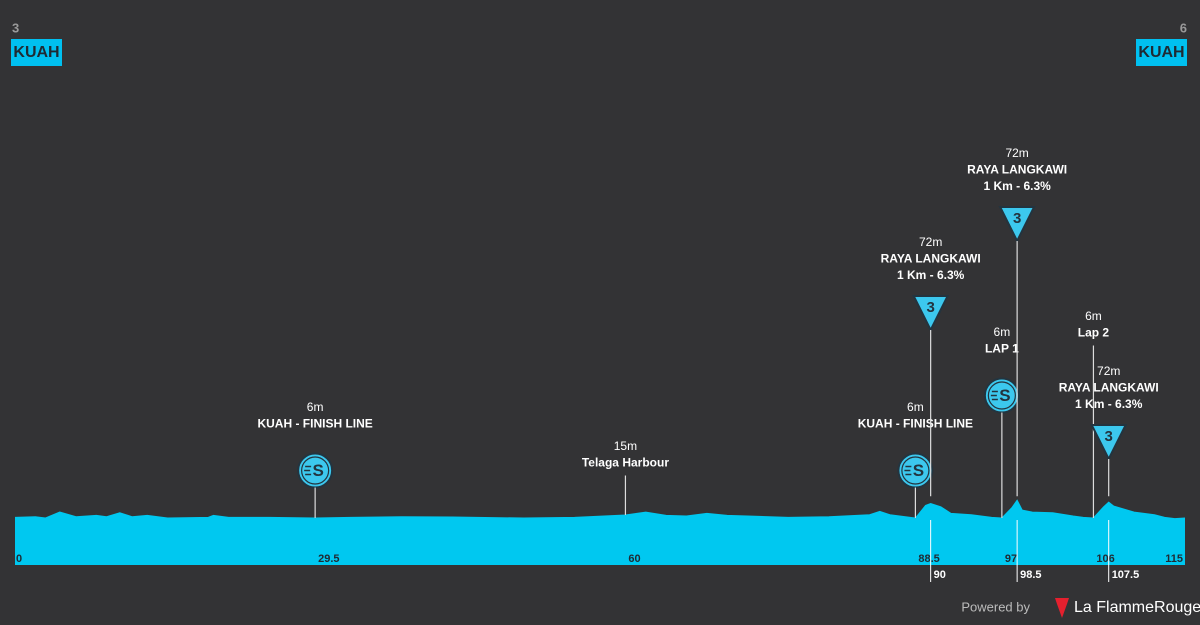 Image resolution: width=1200 pixels, height=625 pixels. What do you see at coordinates (1002, 349) in the screenshot?
I see `waypoint-name: LAP 1` at bounding box center [1002, 349].